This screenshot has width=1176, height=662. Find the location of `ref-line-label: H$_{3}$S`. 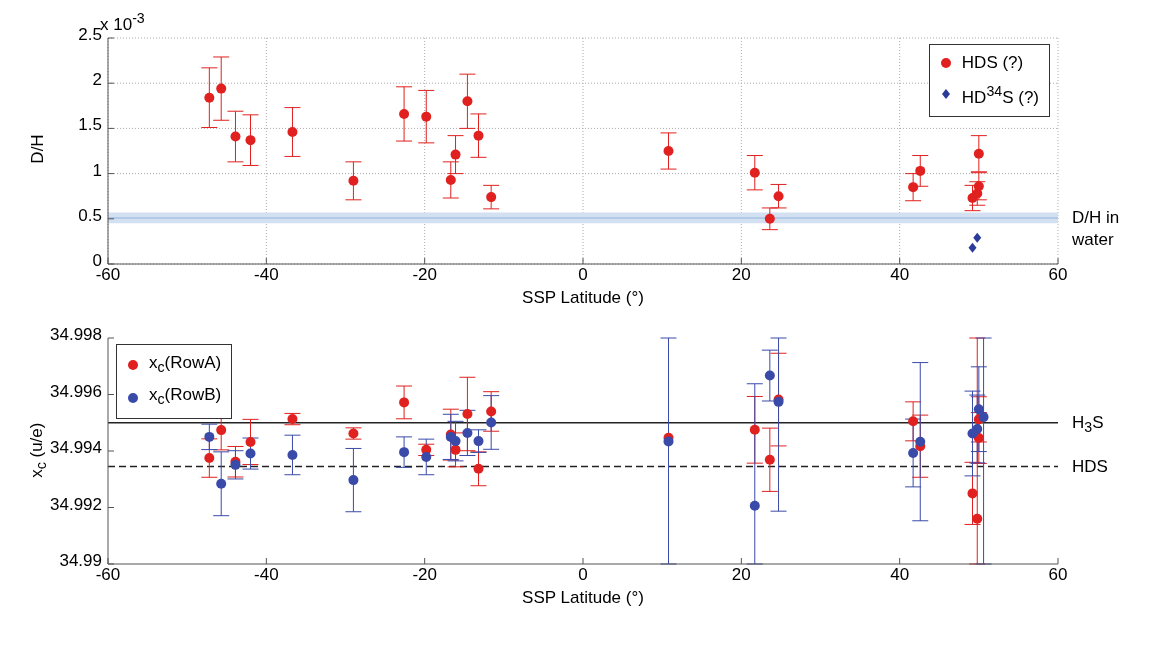

ref-line-label: H$_{3}$S is located at coordinates (1088, 424).